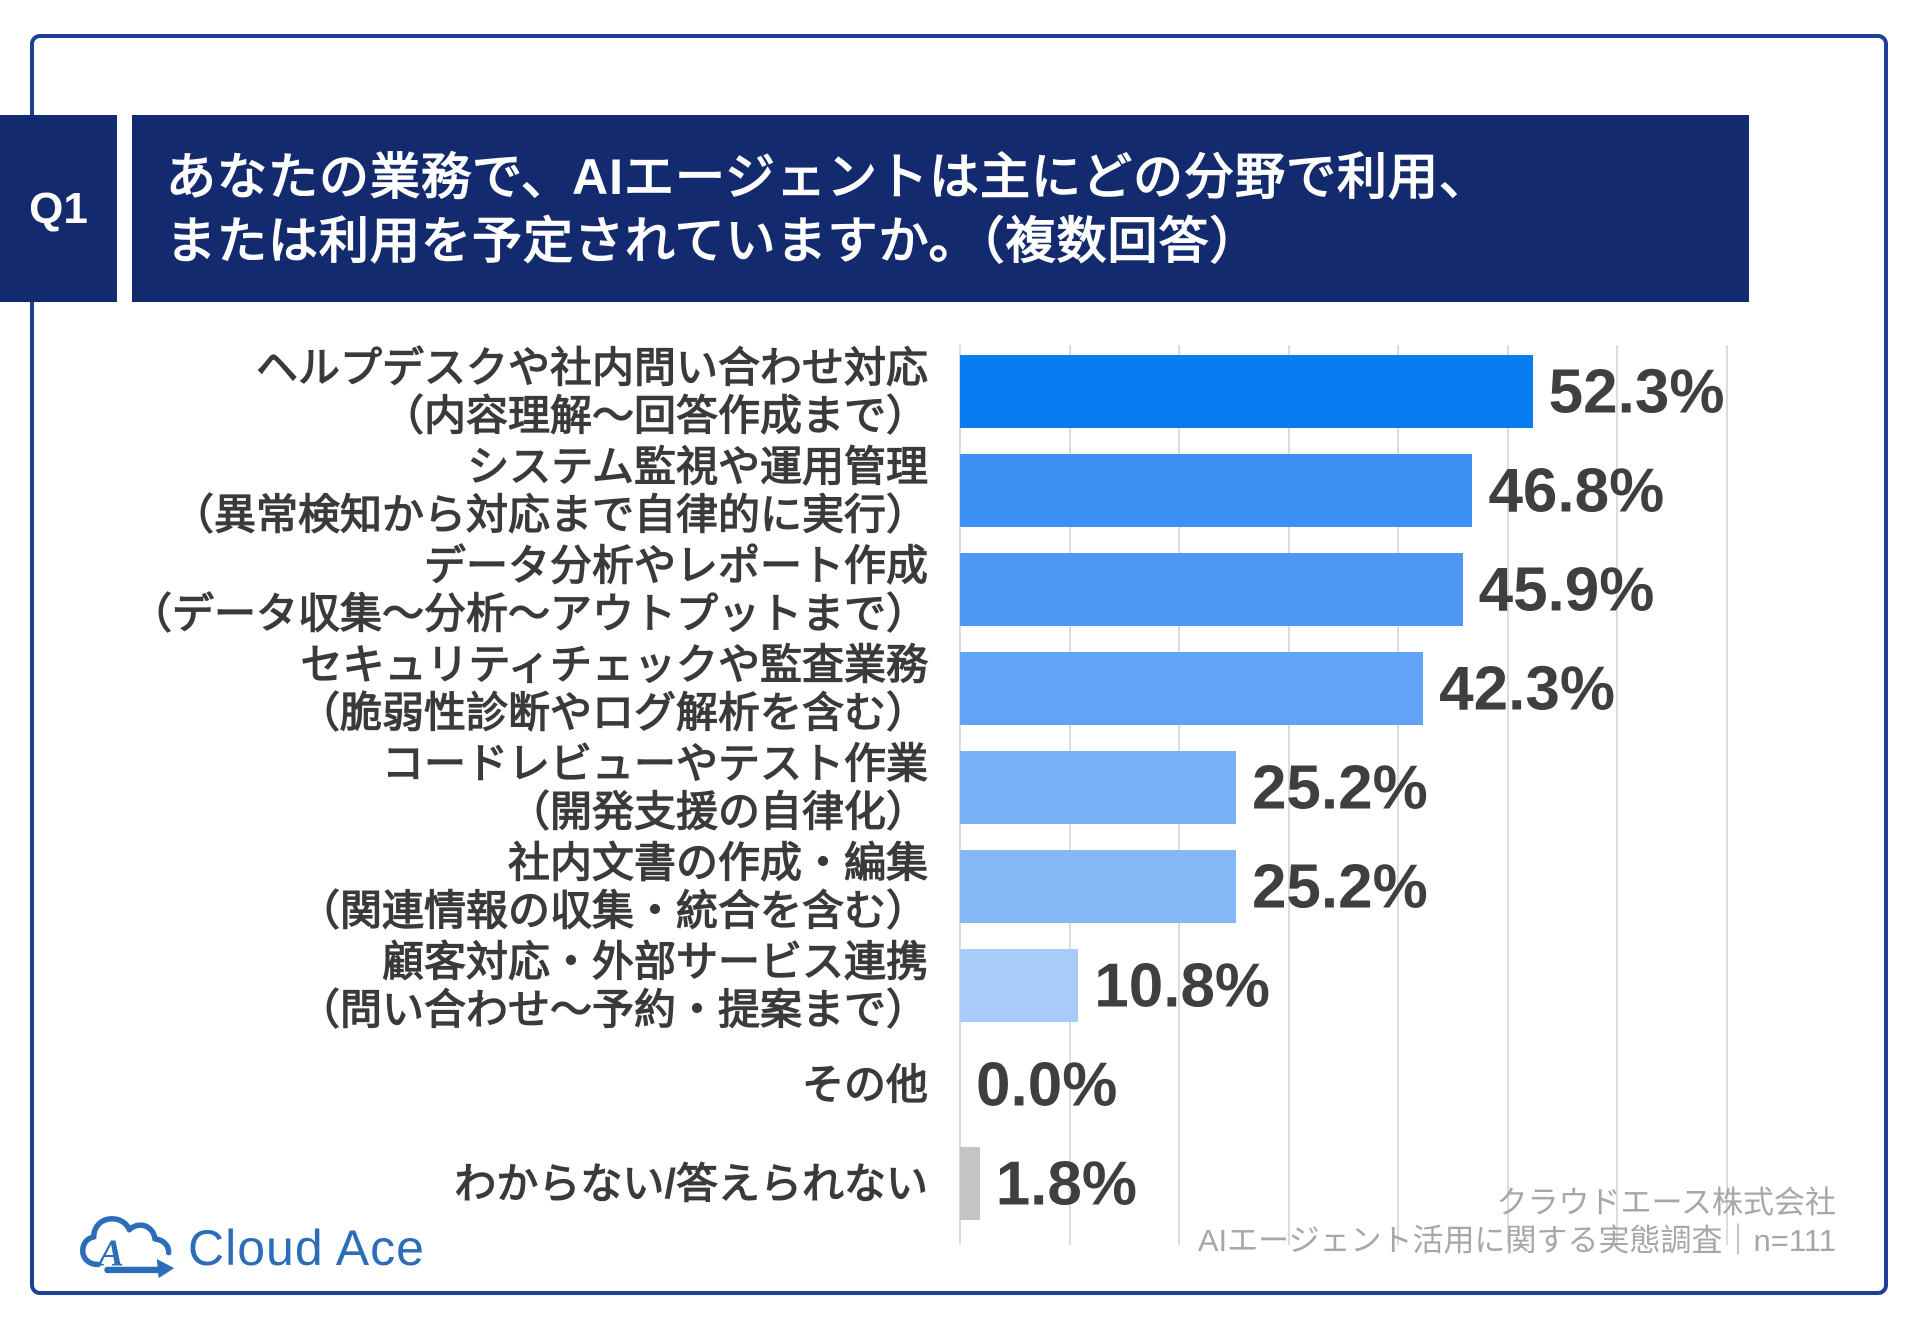 This screenshot has height=1329, width=1920. I want to click on chart-row: システム監視や運用管理 （異常検知から対応まで自律的に実行） 46.8%, so click(960, 490).